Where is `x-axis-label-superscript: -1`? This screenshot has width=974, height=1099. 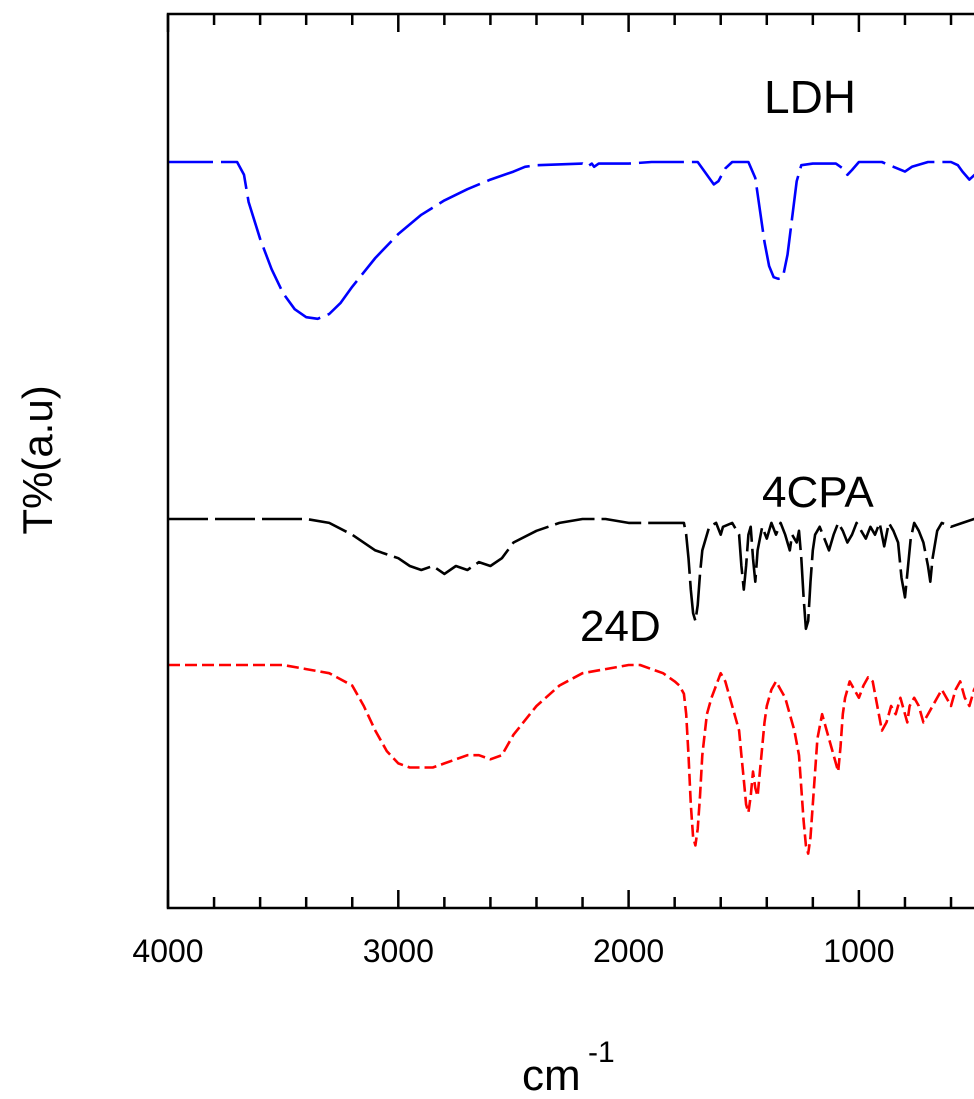
x-axis-label-superscript: -1 is located at coordinates (601, 1052).